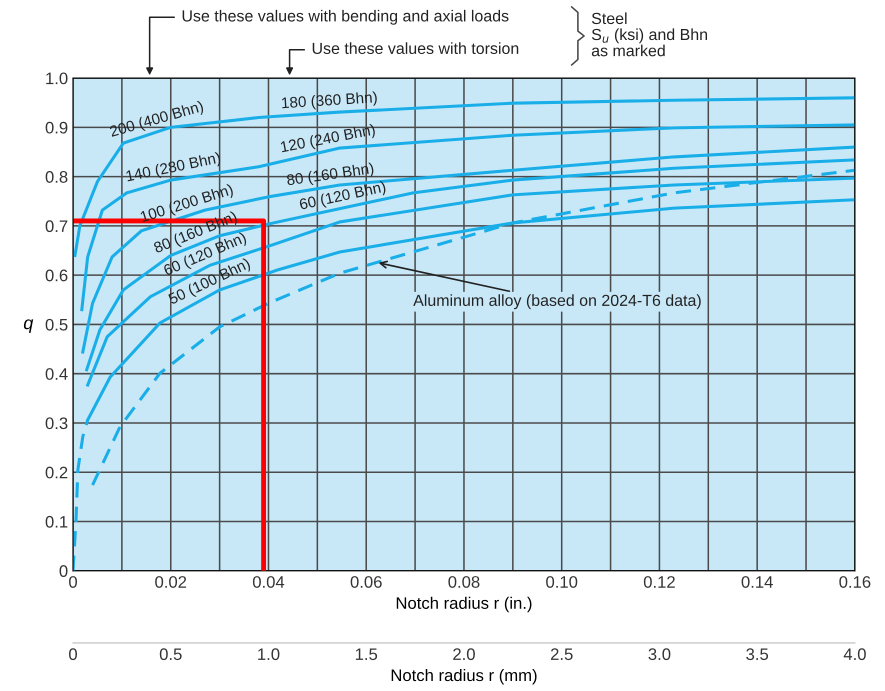  What do you see at coordinates (57, 128) in the screenshot?
I see `y-tick-label: 0.9` at bounding box center [57, 128].